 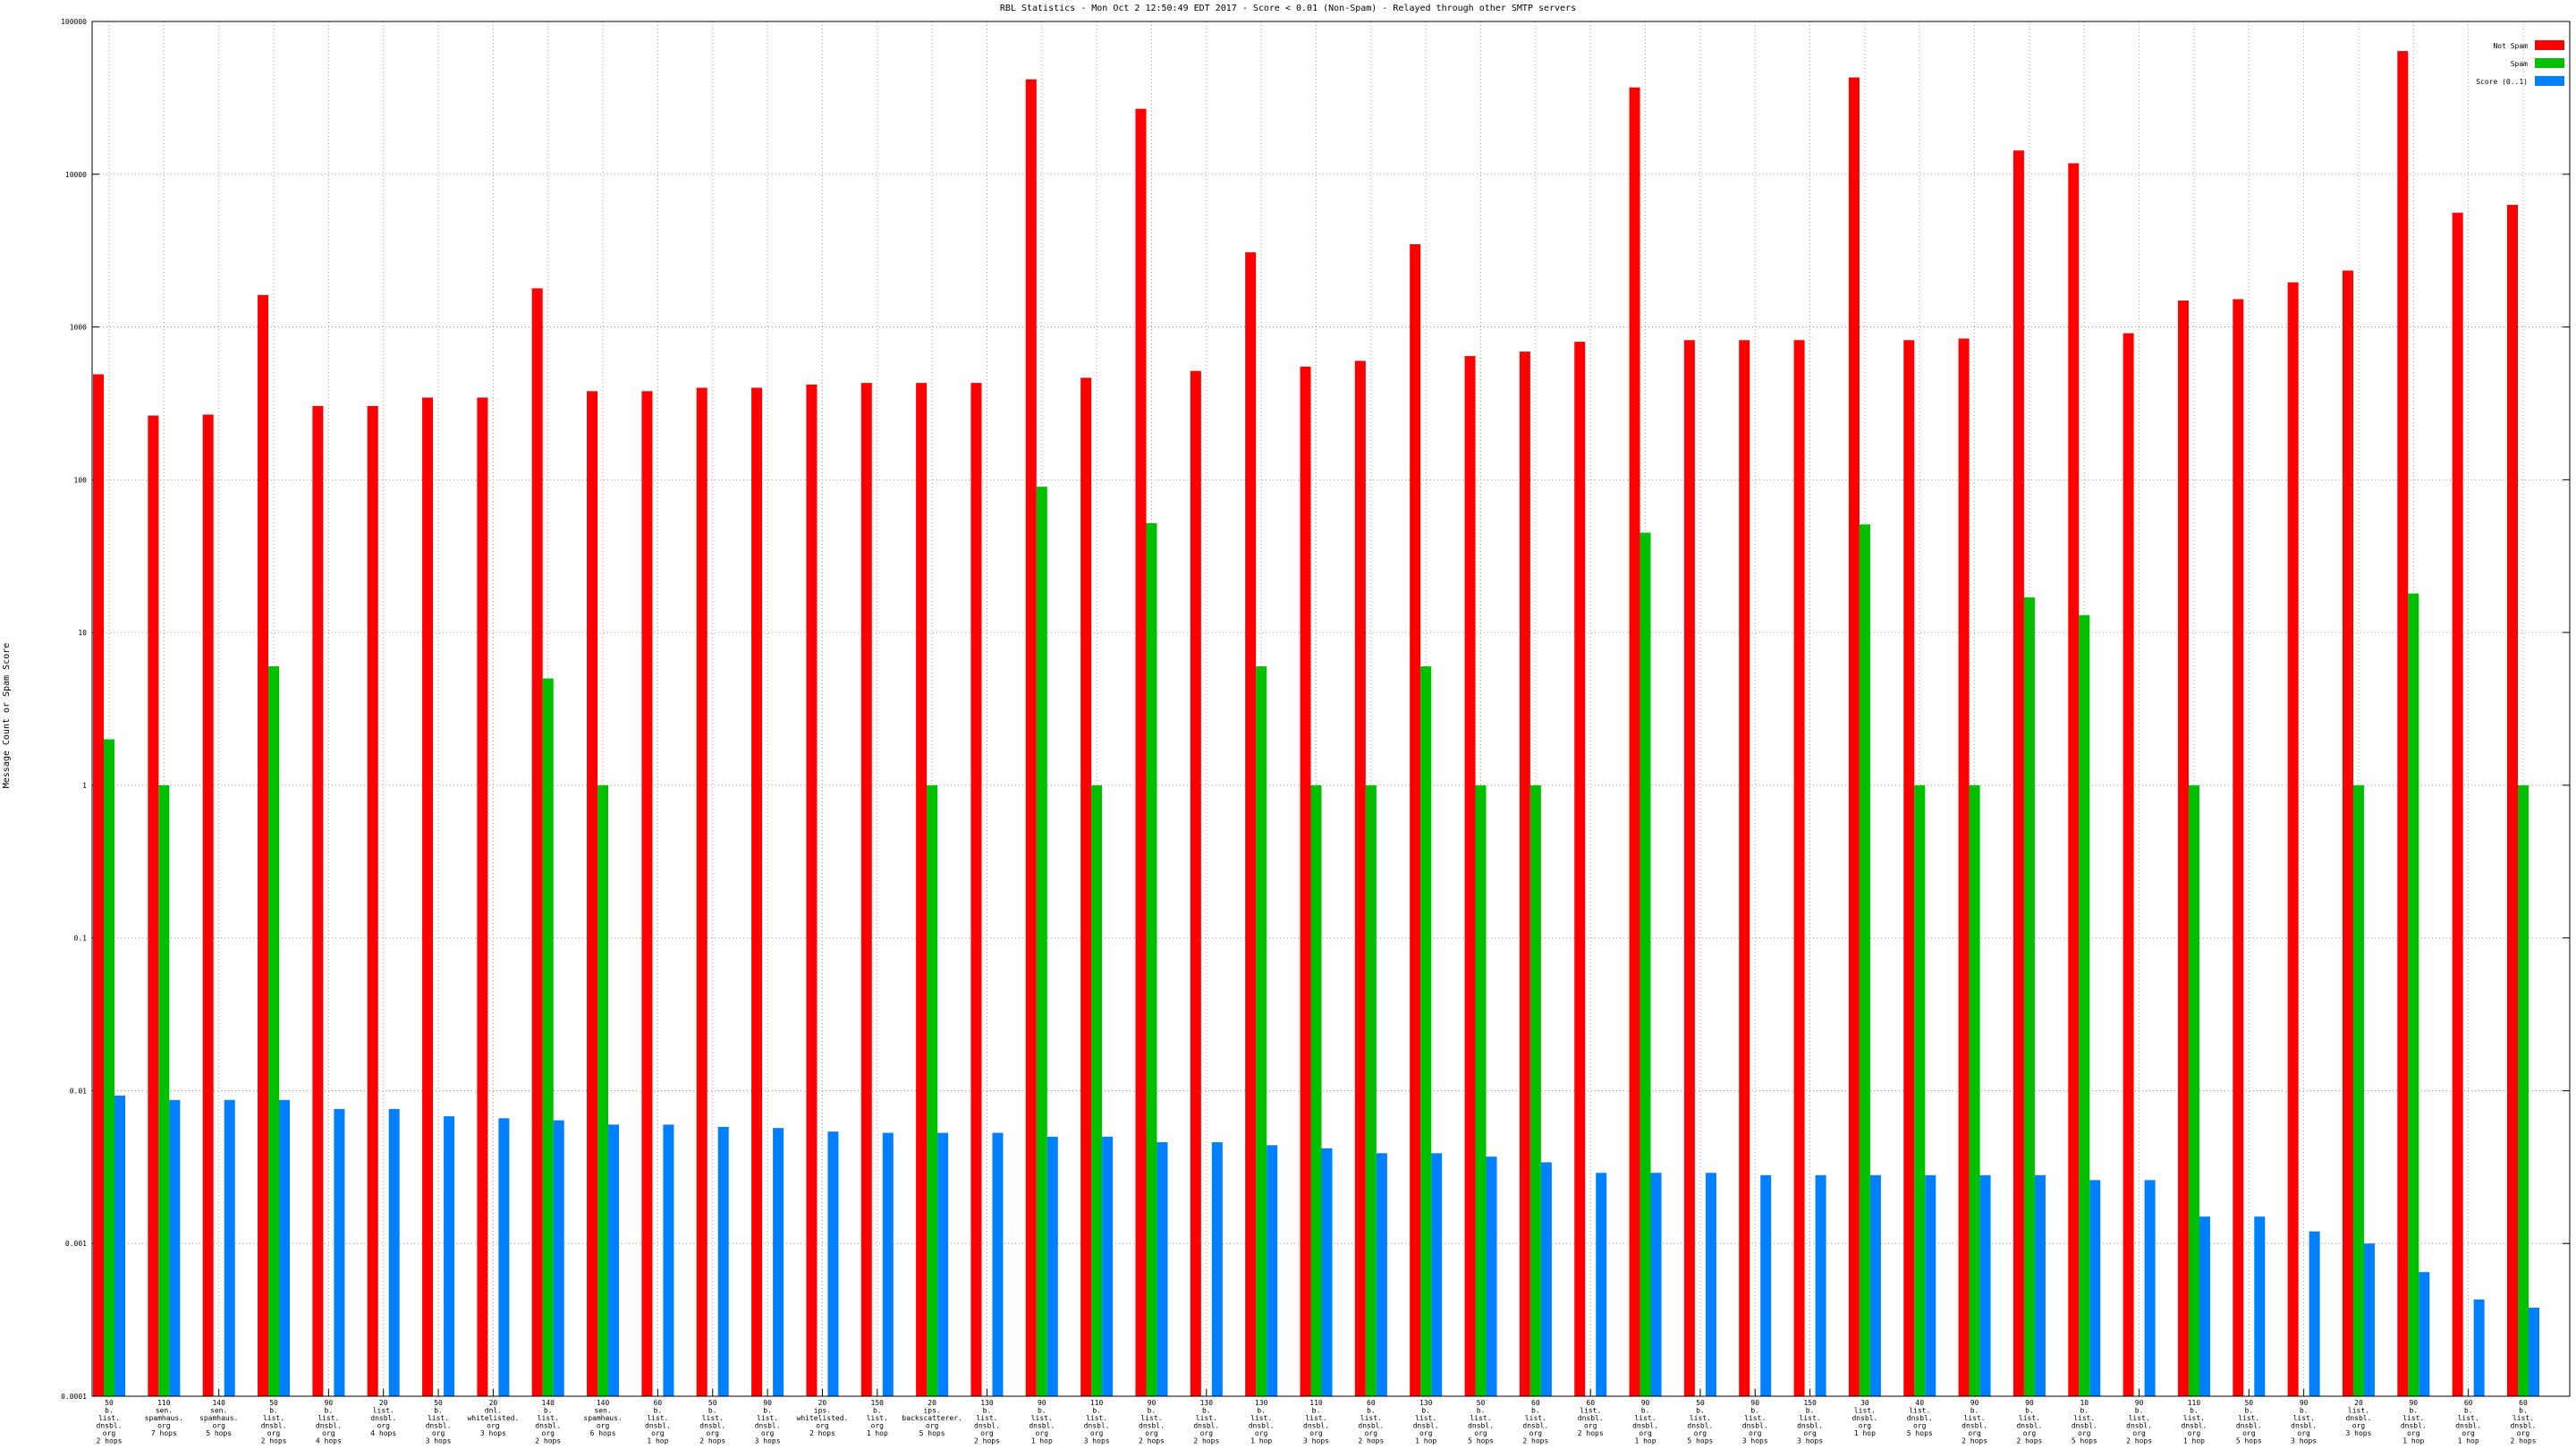 What do you see at coordinates (2519, 64) in the screenshot?
I see `legend-label: Spam` at bounding box center [2519, 64].